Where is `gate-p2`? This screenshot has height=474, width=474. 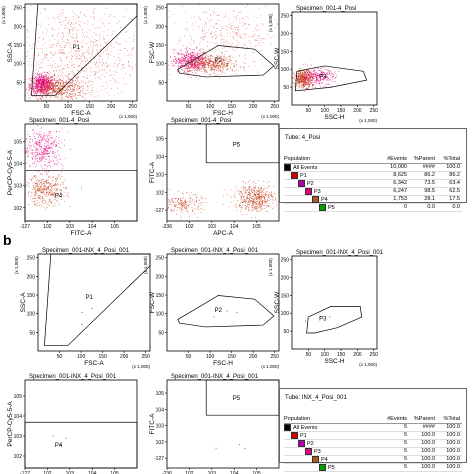 gate-p2 is located at coordinates (226, 61).